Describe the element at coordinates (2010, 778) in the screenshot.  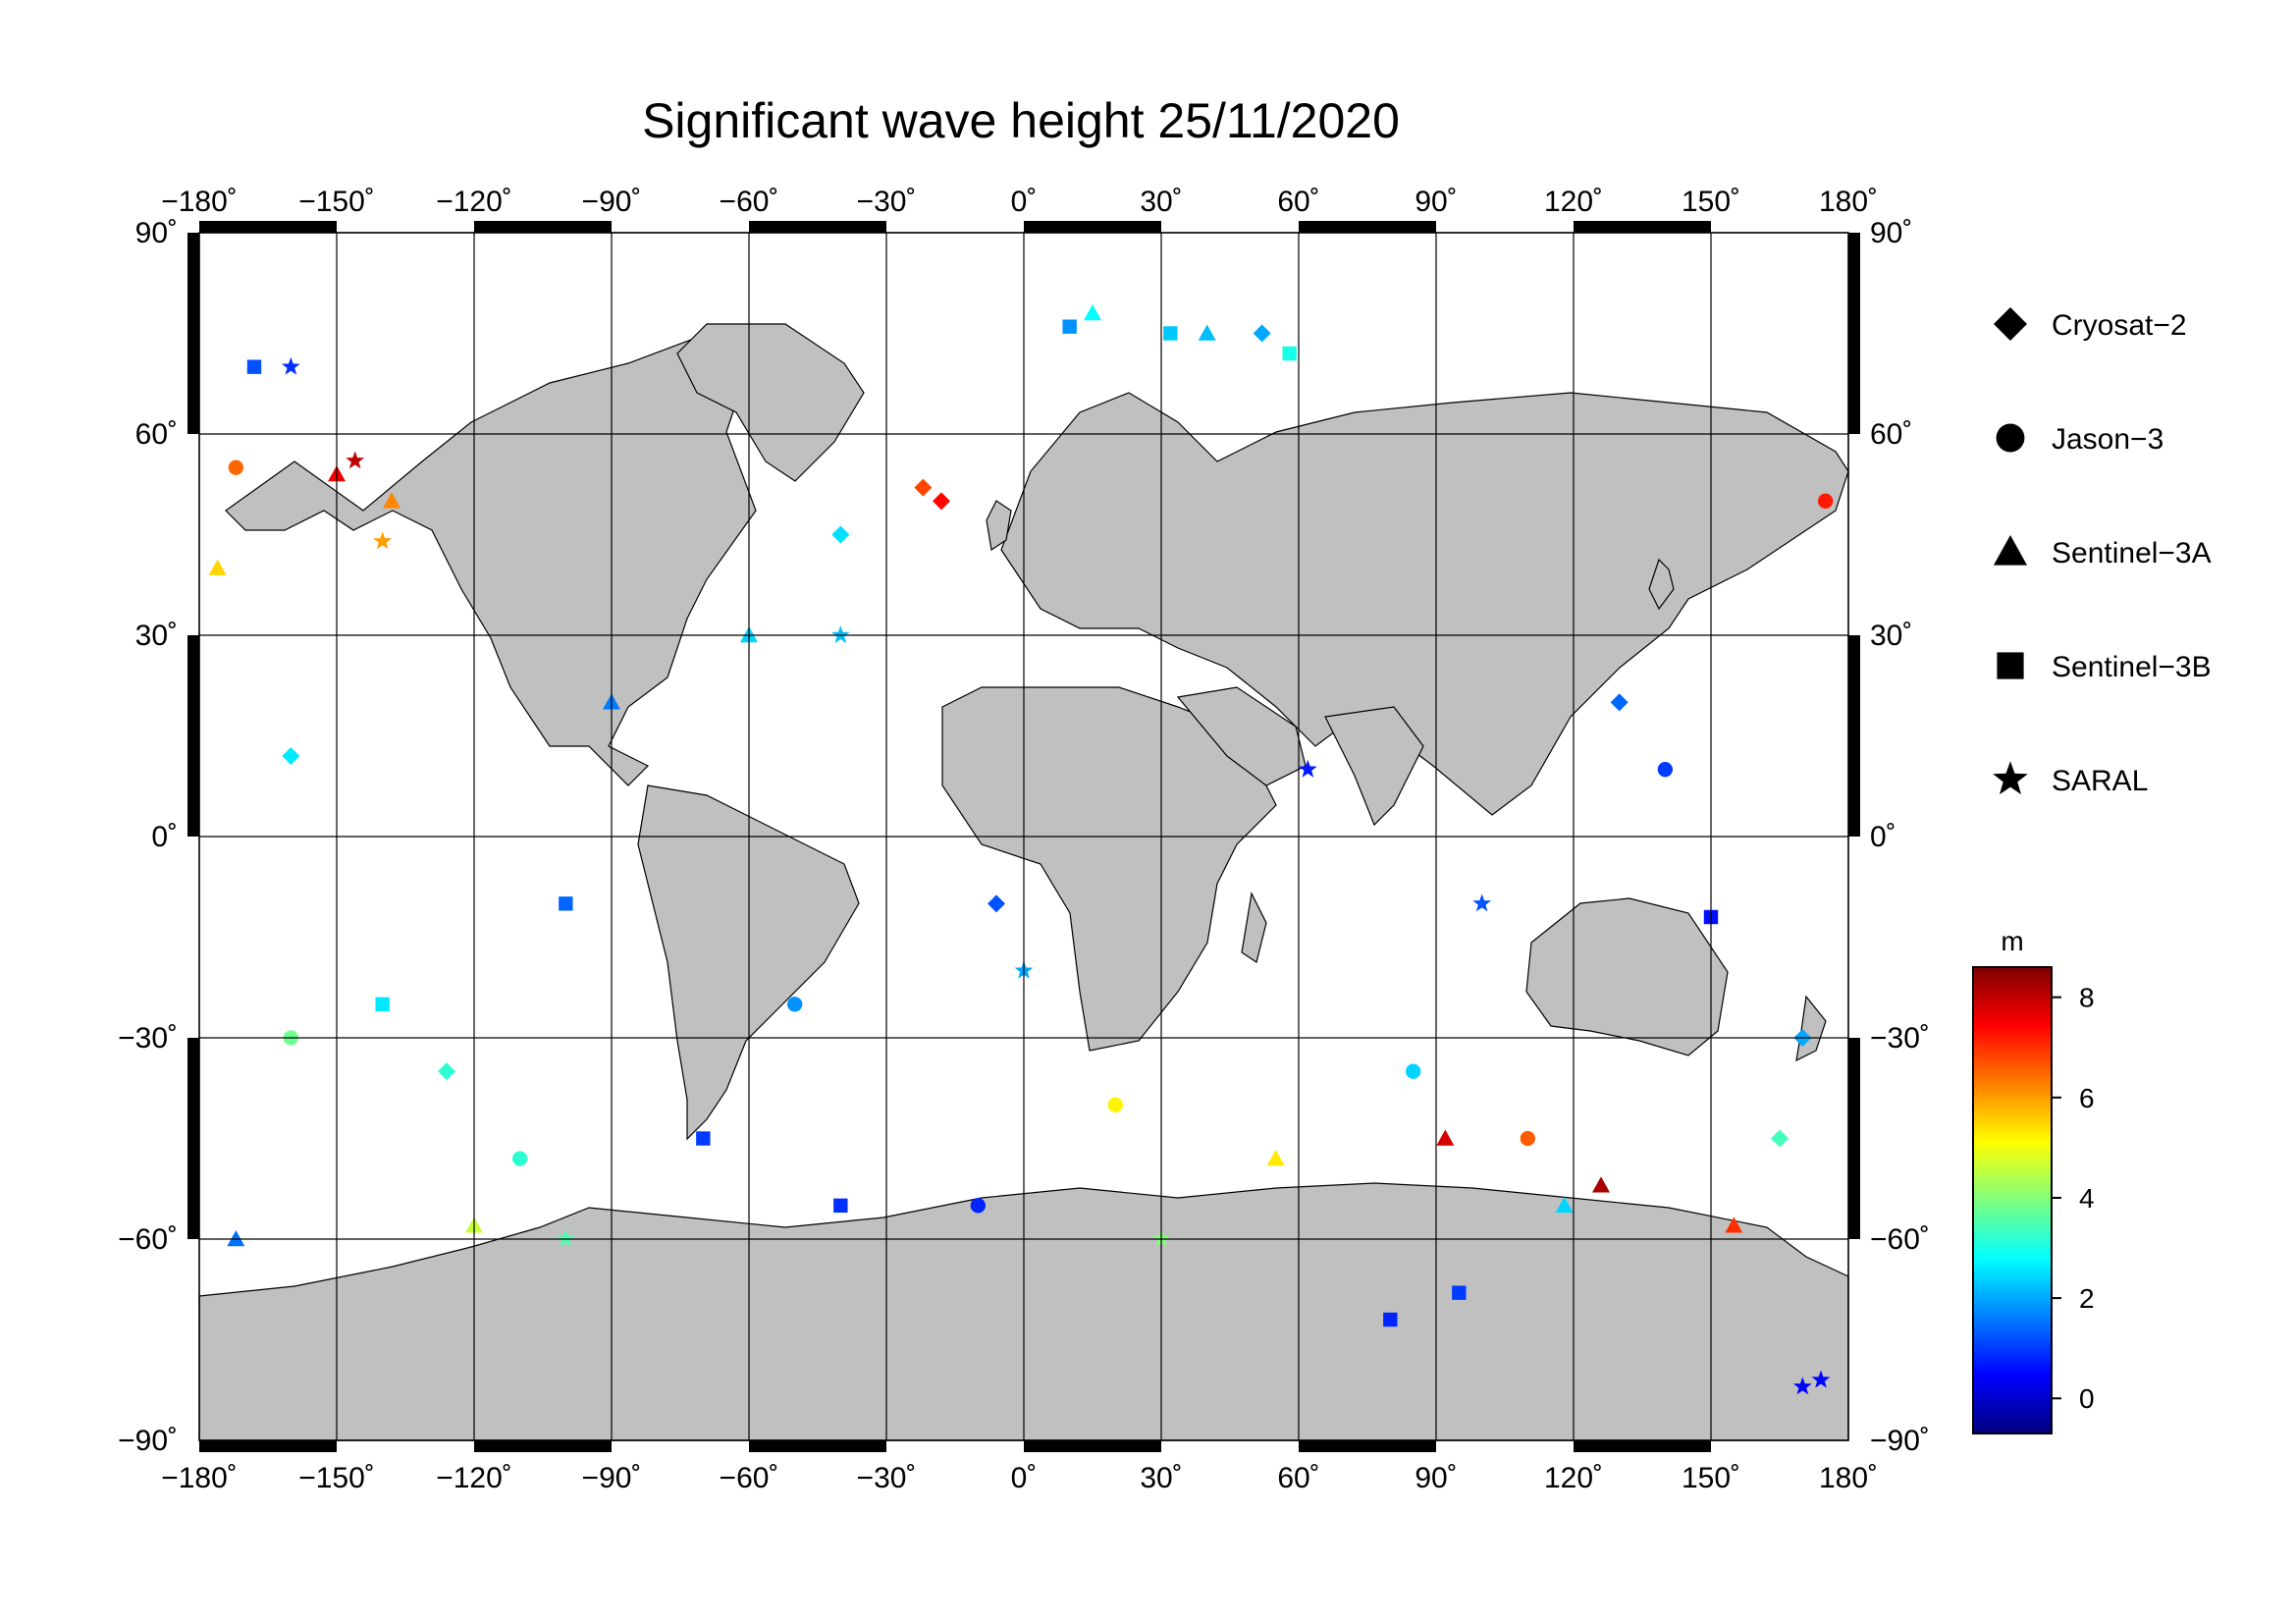
I see `star-icon` at that location.